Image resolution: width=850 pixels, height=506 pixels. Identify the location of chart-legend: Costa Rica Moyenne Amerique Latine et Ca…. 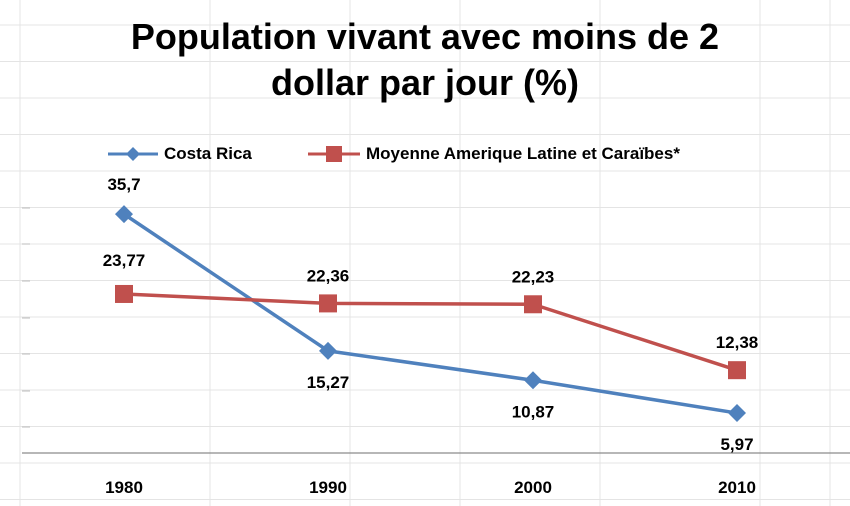
(425, 154).